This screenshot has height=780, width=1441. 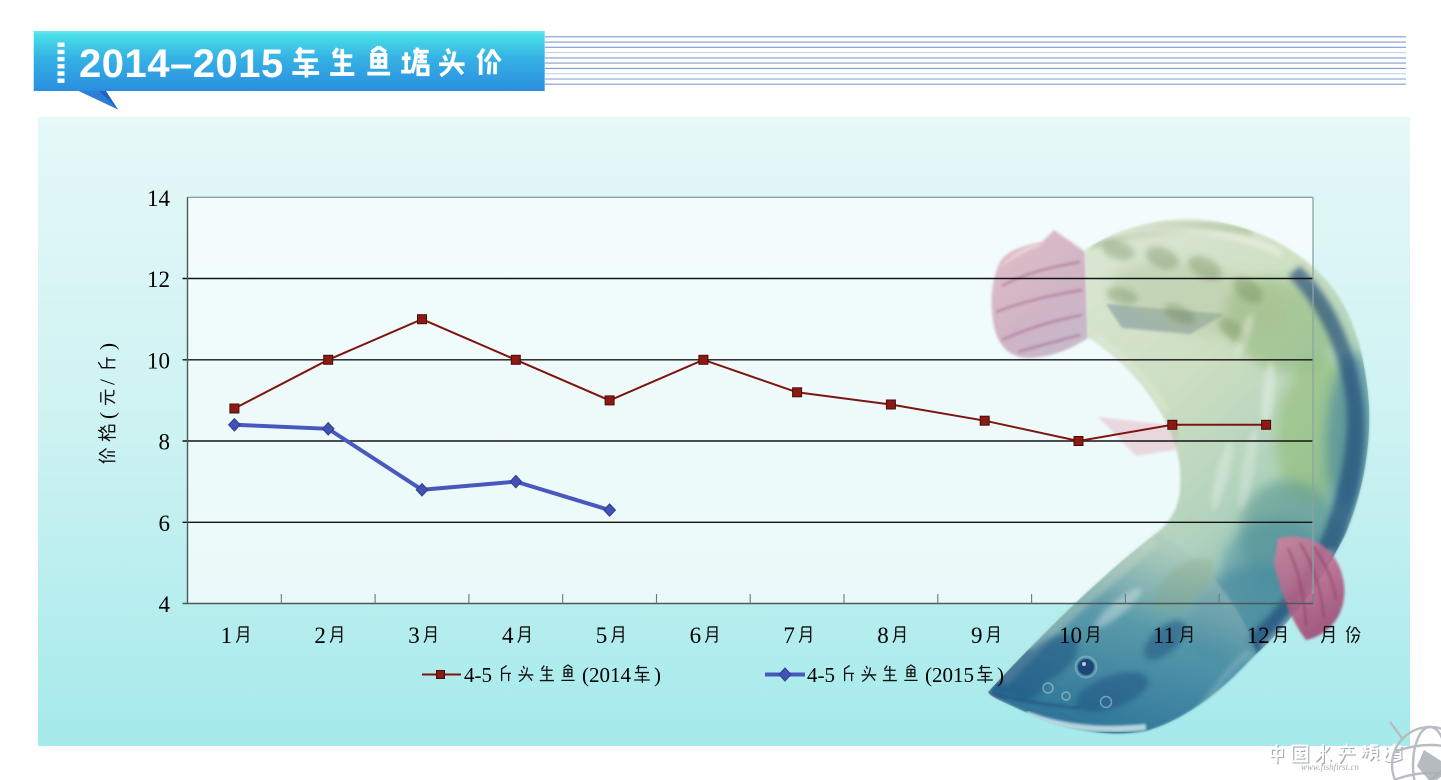 What do you see at coordinates (320, 635) in the screenshot?
I see `svg-text: 2` at bounding box center [320, 635].